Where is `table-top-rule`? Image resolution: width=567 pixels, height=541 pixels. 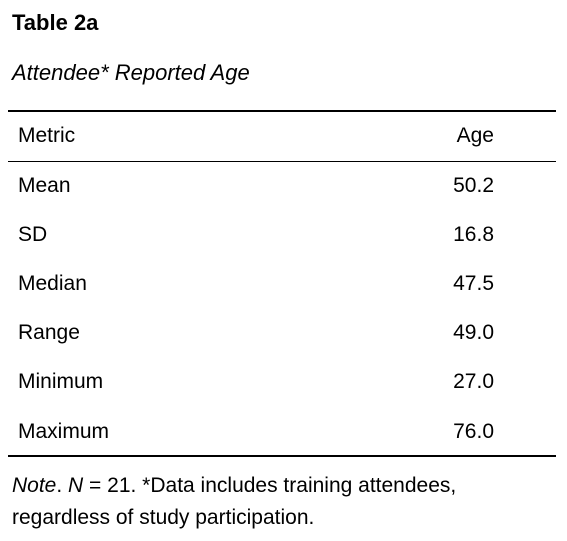 table-top-rule is located at coordinates (282, 111).